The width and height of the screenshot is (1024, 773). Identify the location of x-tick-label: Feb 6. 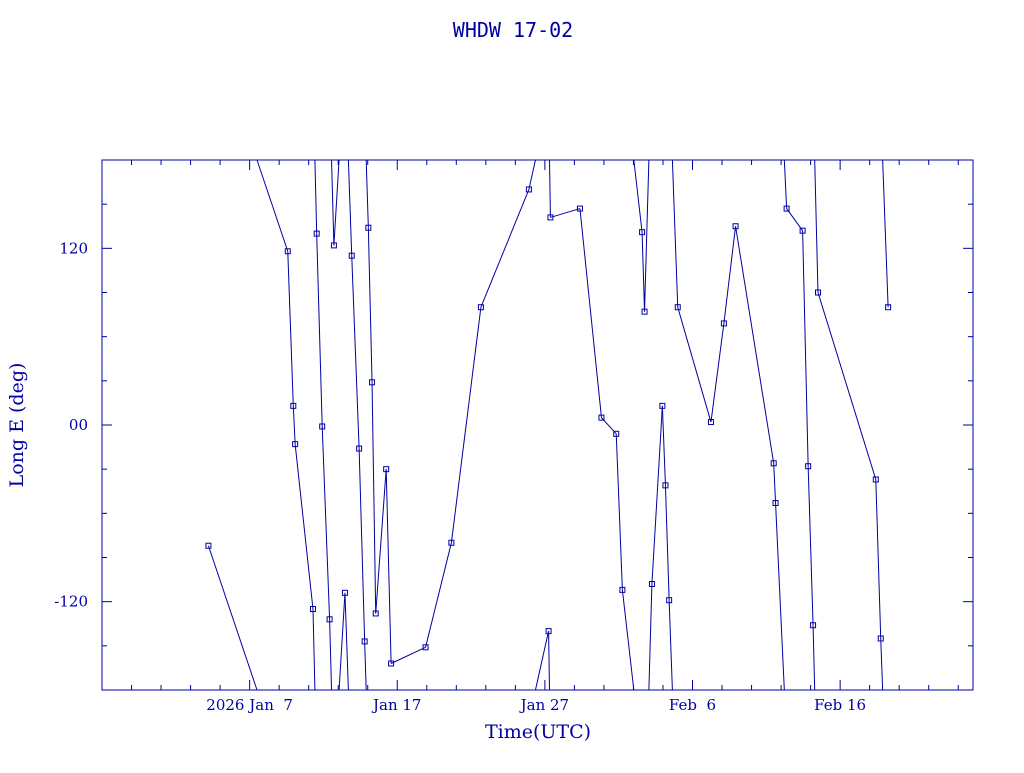
(692, 705).